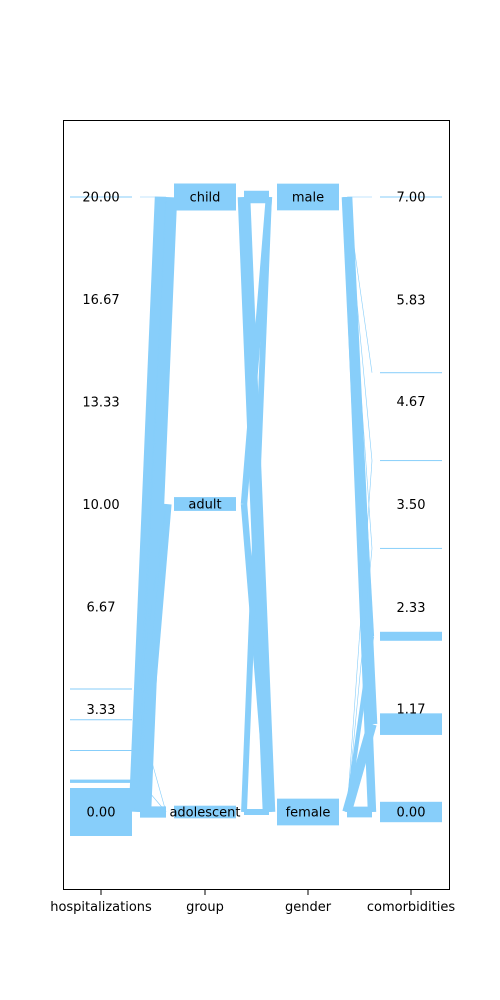  What do you see at coordinates (101, 710) in the screenshot?
I see `hospitalizations-tick-label: 3.33` at bounding box center [101, 710].